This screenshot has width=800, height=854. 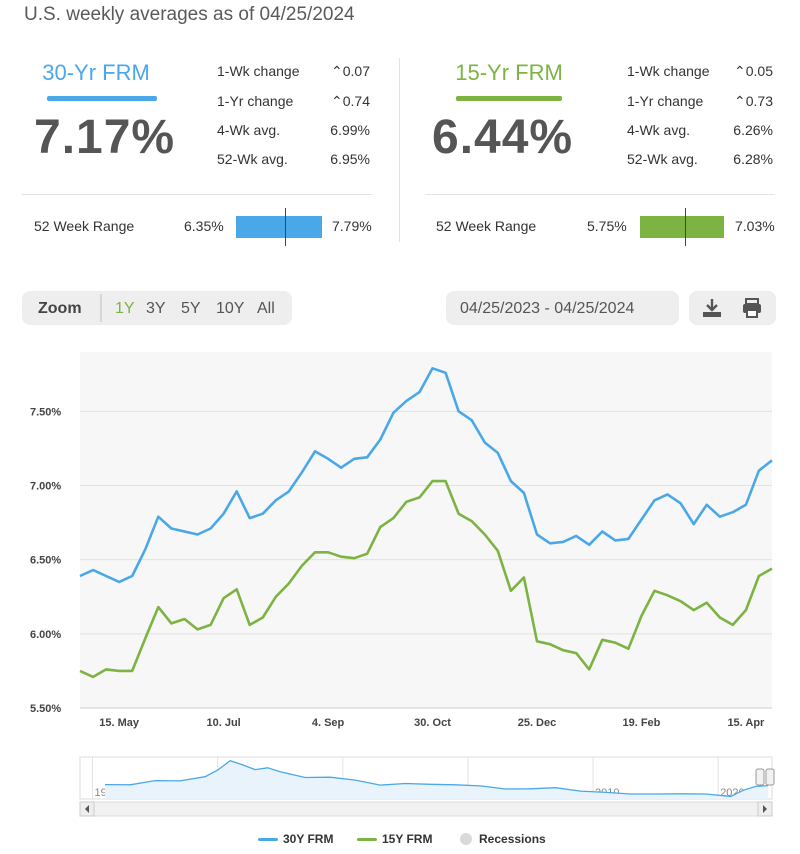 I want to click on legend-15y-swatch, so click(x=367, y=839).